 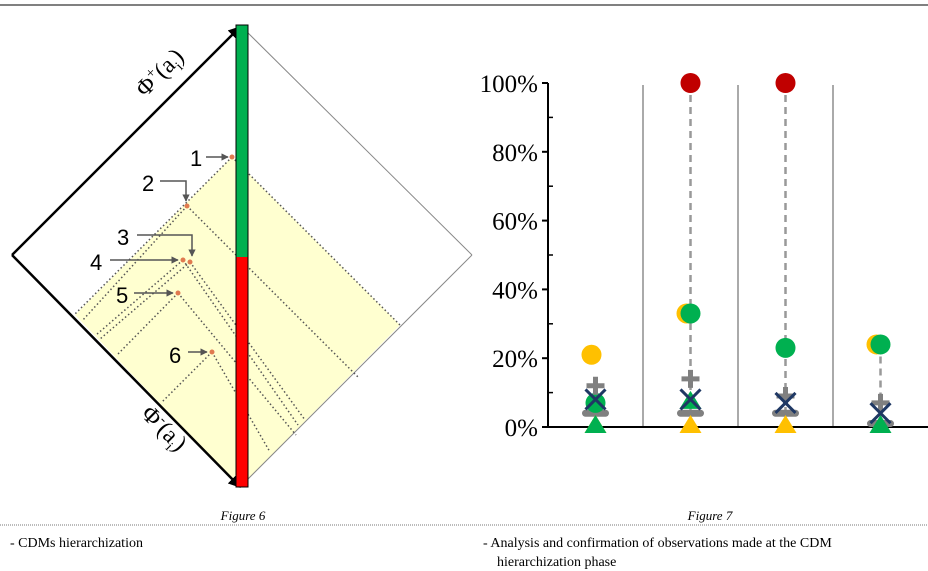 I want to click on phi-plus-label: Φ+(ai), so click(x=161, y=74).